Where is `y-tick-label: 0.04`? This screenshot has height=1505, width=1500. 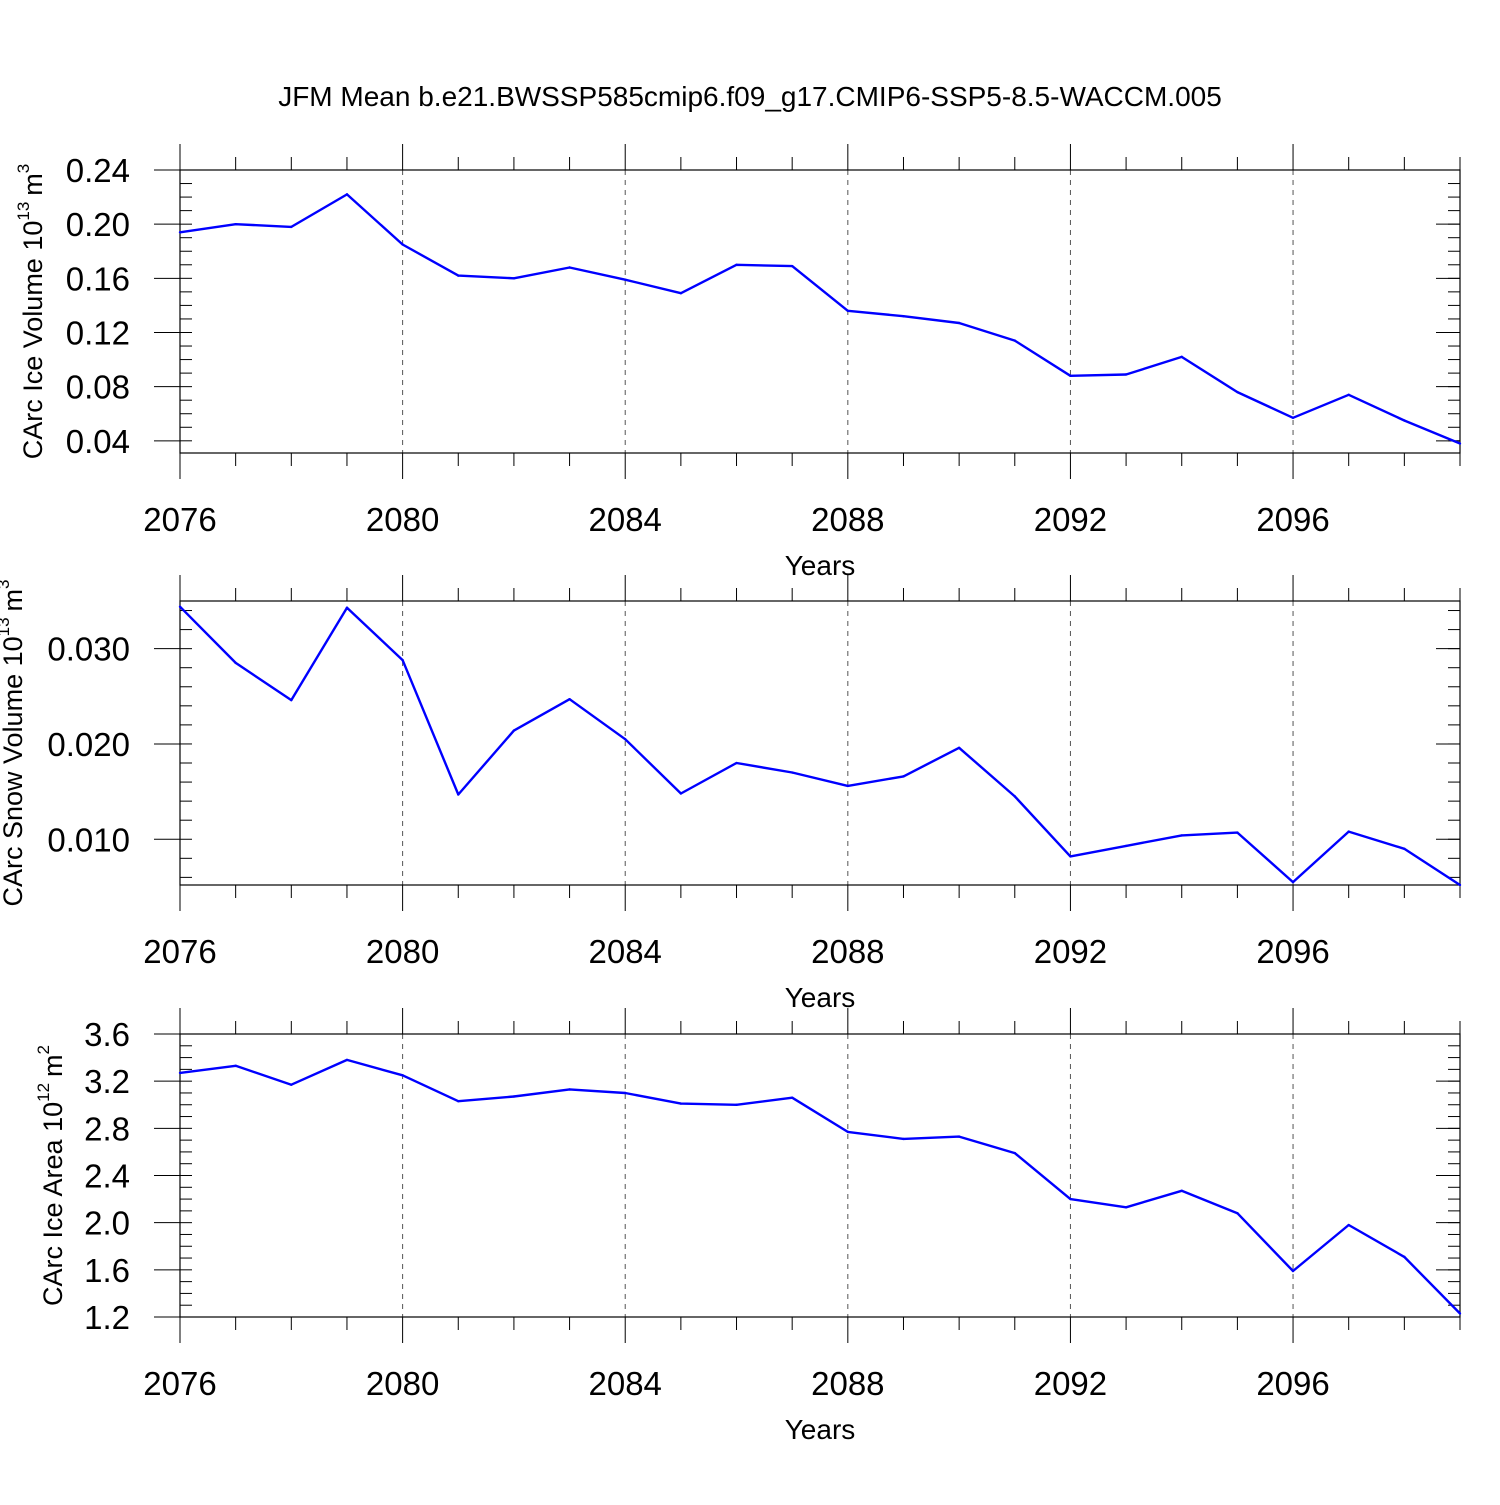 y-tick-label: 0.04 is located at coordinates (98, 441).